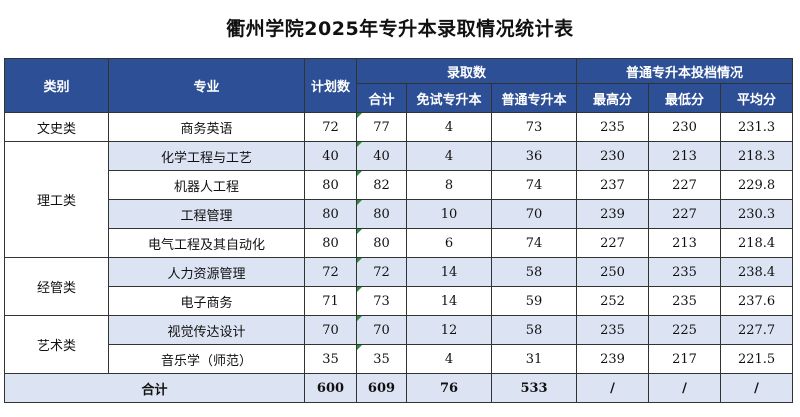 Image resolution: width=800 pixels, height=417 pixels. I want to click on total-cell: 82, so click(381, 185).